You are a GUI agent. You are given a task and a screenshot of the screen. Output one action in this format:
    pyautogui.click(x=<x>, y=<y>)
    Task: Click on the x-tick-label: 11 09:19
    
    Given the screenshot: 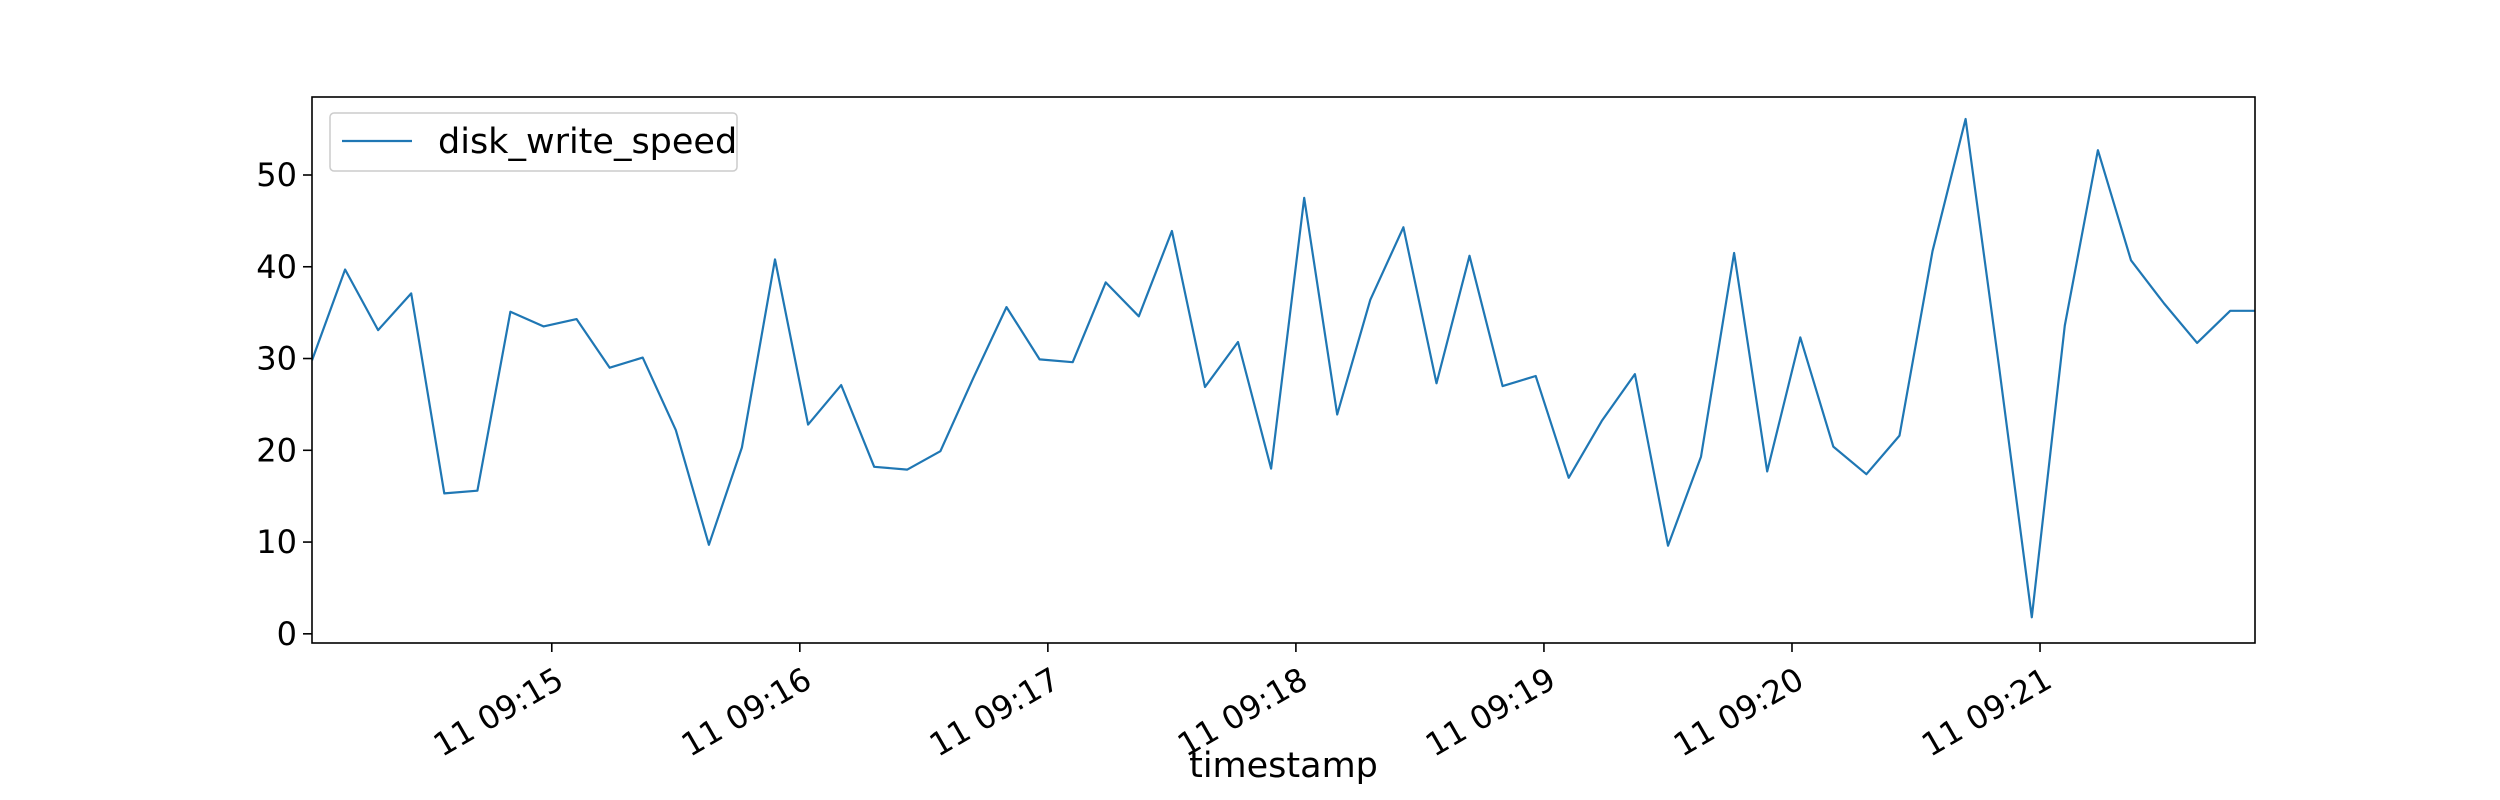 What is the action you would take?
    pyautogui.click(x=1490, y=712)
    